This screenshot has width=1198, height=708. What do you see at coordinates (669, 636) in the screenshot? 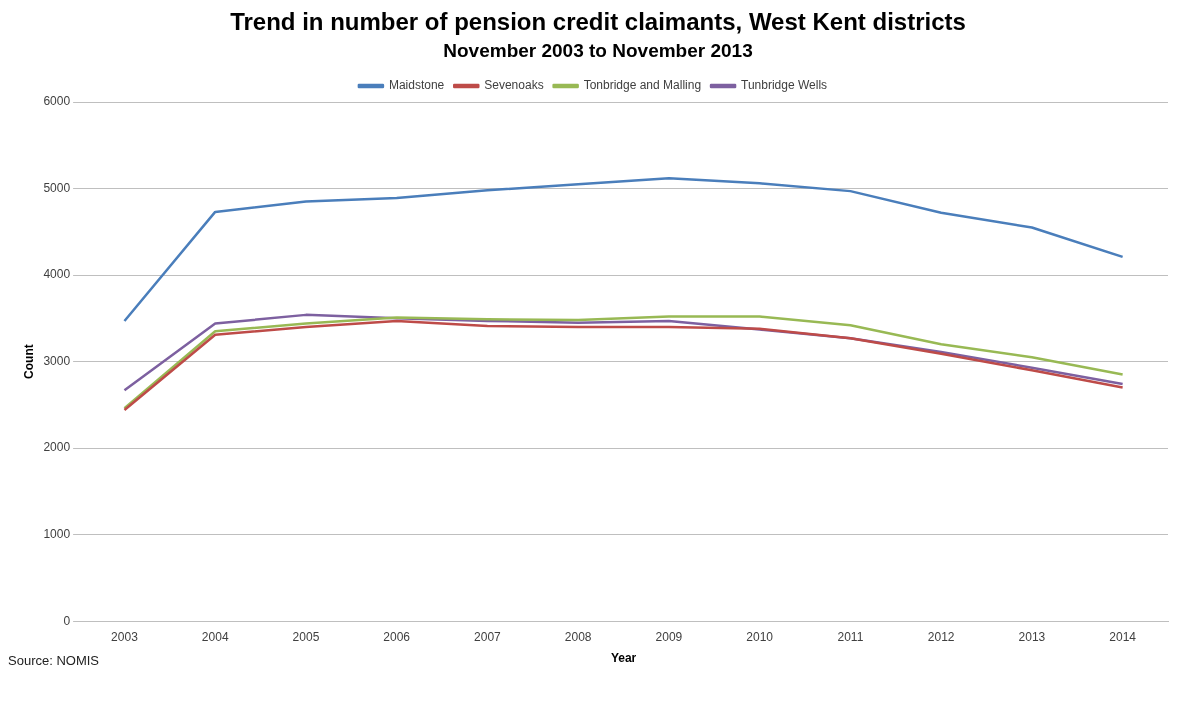
I see `x-tick-label: 2009` at bounding box center [669, 636].